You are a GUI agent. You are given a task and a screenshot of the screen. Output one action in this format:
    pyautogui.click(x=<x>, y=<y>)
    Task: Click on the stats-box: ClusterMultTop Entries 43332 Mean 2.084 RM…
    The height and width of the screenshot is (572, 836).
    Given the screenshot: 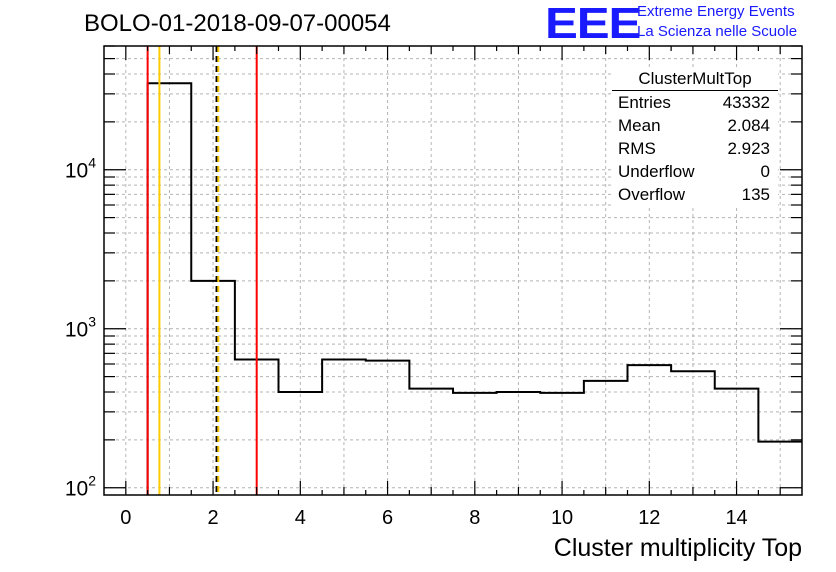 What is the action you would take?
    pyautogui.click(x=695, y=137)
    